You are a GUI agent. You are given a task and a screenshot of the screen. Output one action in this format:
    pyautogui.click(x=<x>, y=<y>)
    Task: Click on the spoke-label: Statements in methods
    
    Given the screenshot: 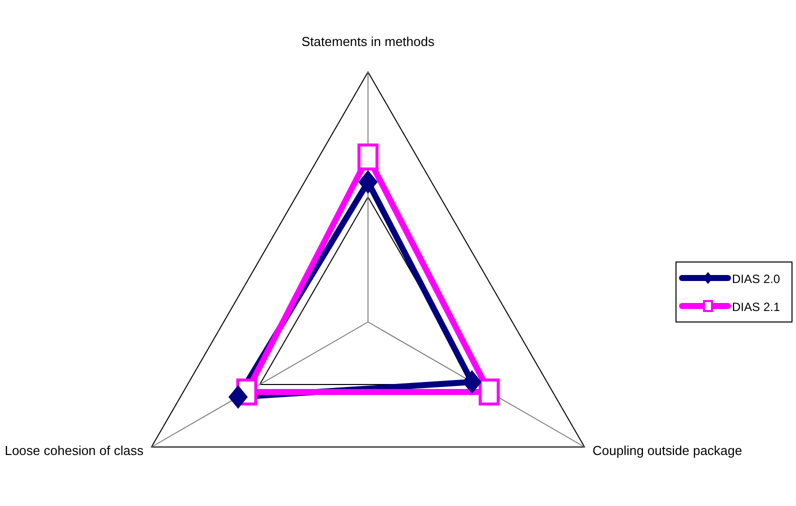 What is the action you would take?
    pyautogui.click(x=368, y=41)
    